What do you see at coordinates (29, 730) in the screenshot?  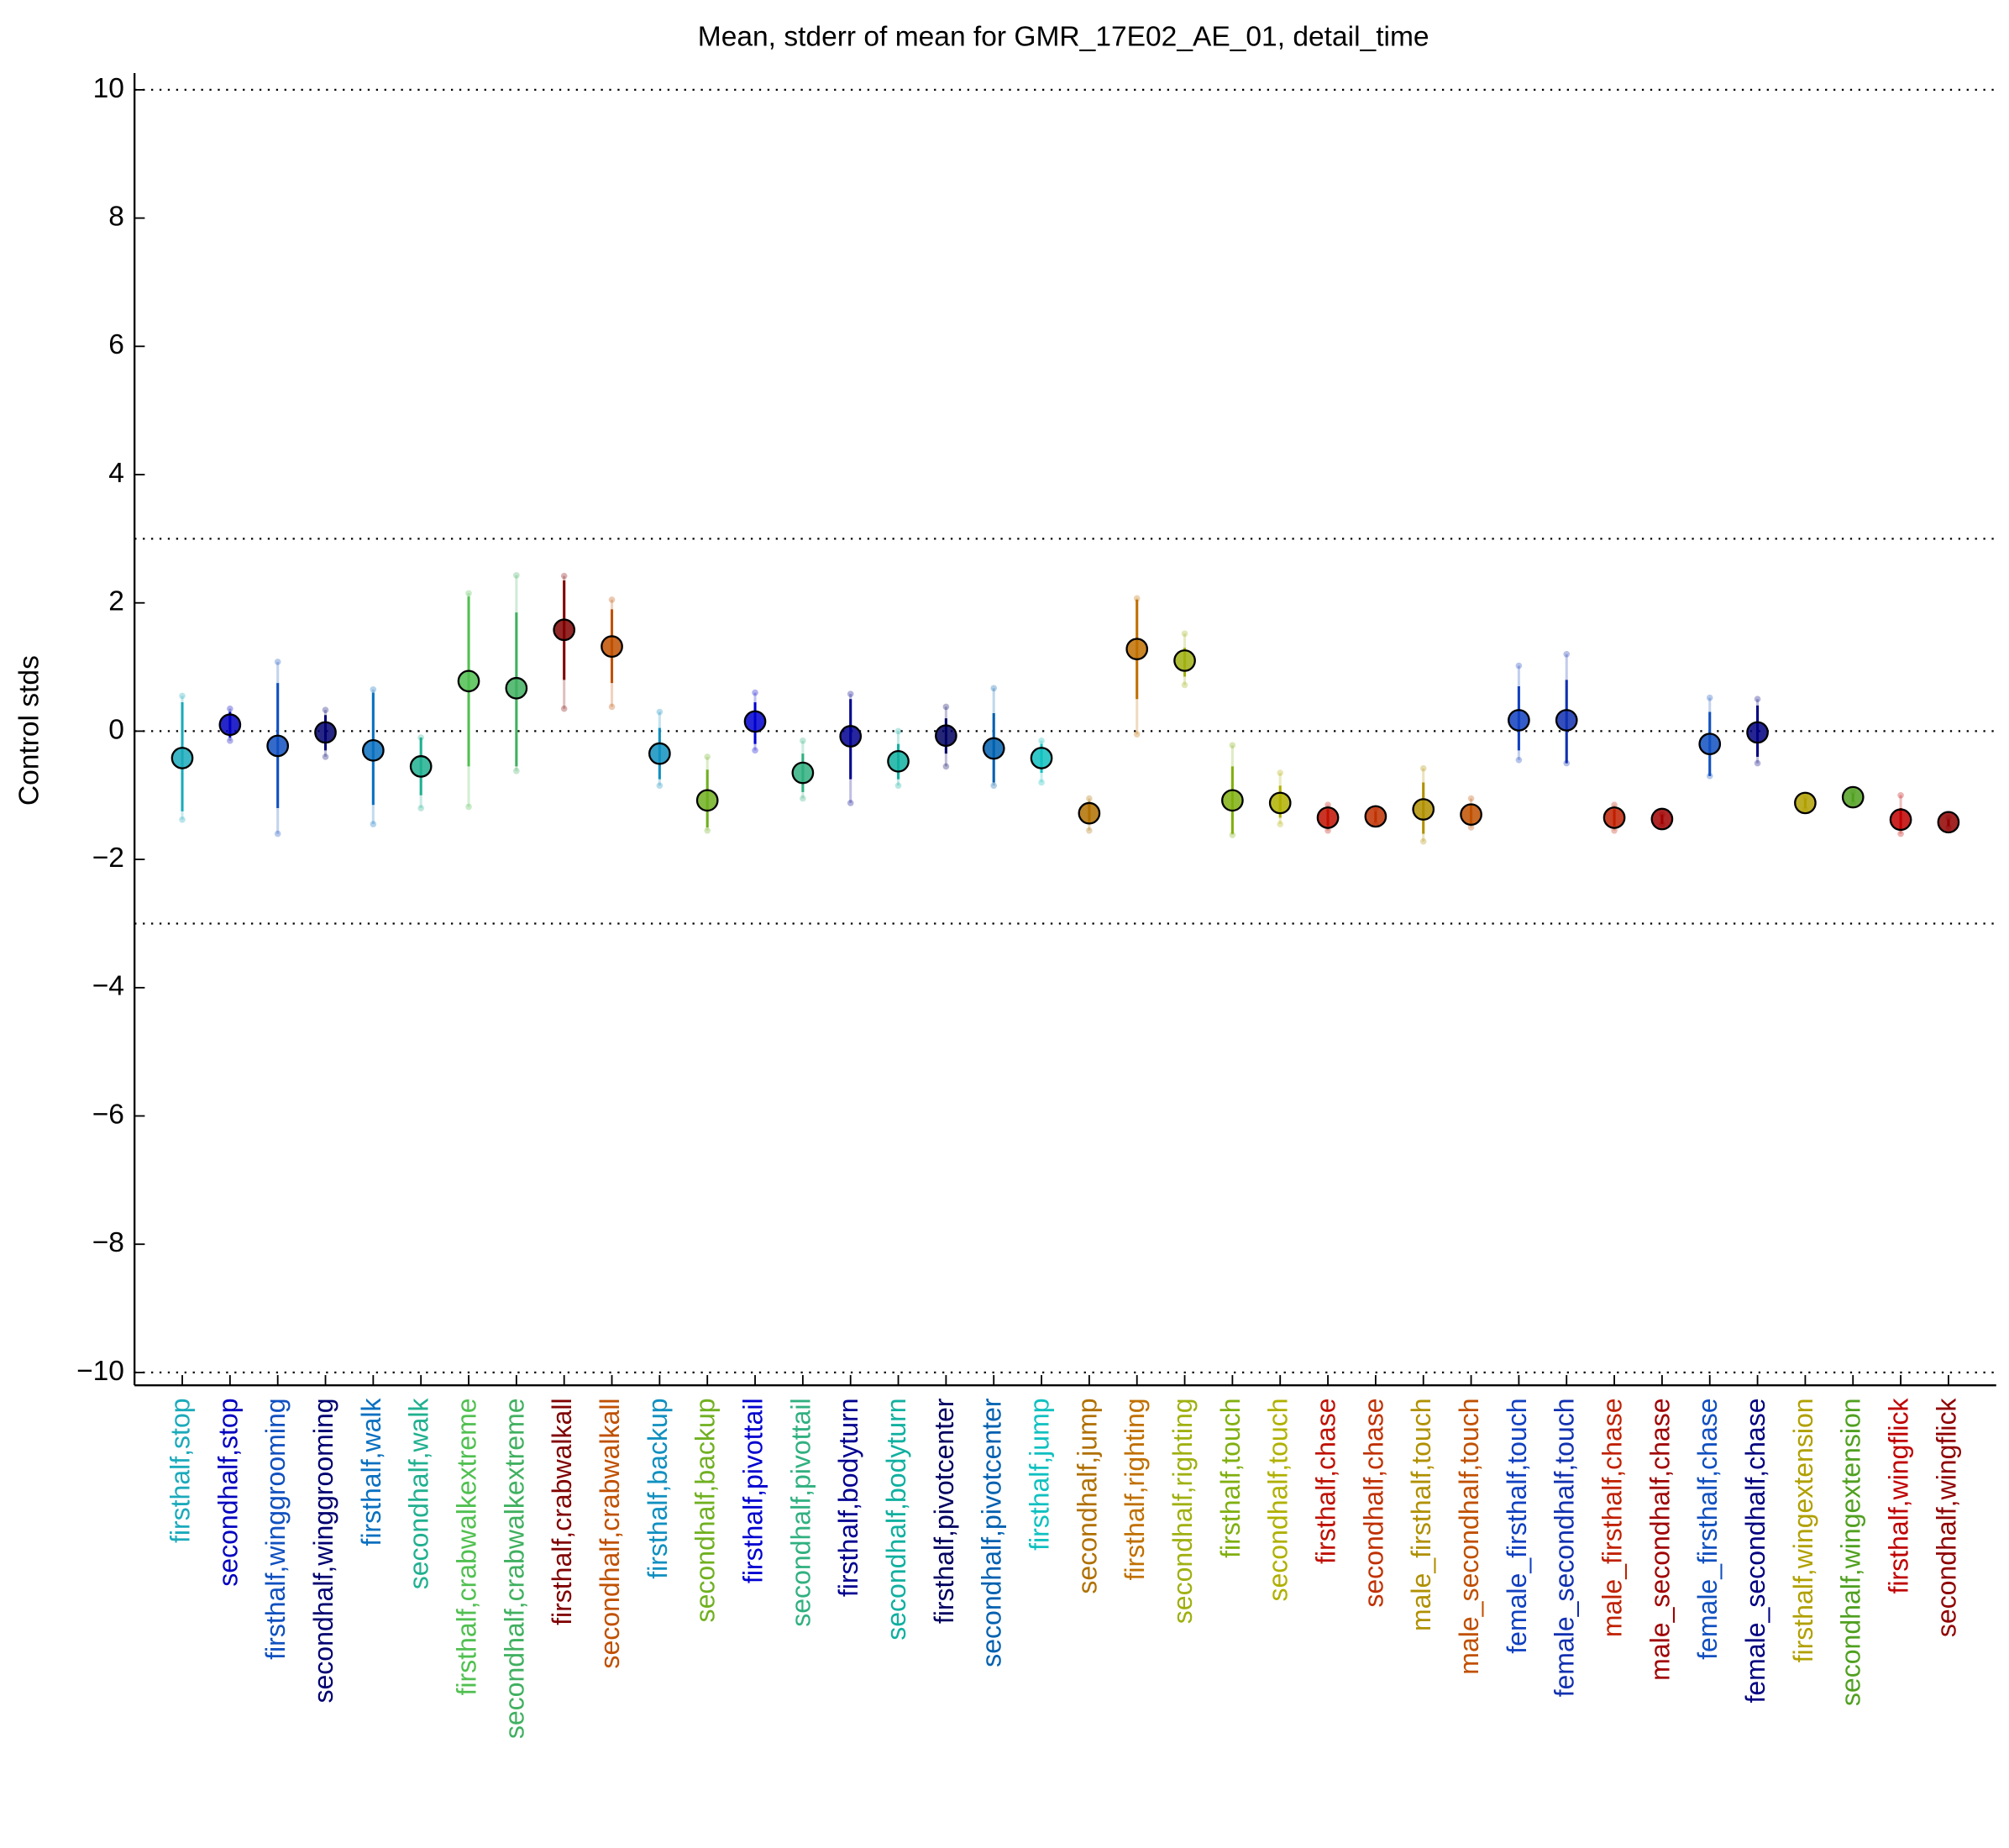 I see `y-axis-label: Control stds` at bounding box center [29, 730].